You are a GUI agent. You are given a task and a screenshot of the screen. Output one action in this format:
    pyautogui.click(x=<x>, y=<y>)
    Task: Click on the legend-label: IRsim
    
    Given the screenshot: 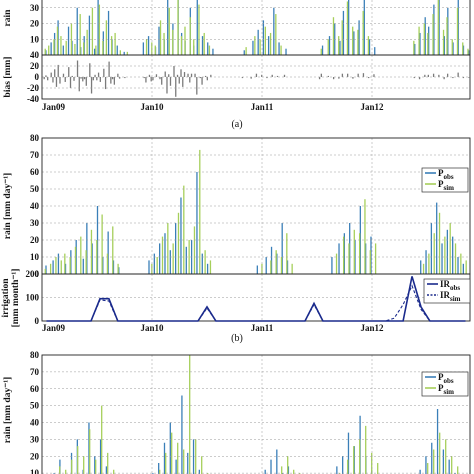 What is the action you would take?
    pyautogui.click(x=450, y=296)
    